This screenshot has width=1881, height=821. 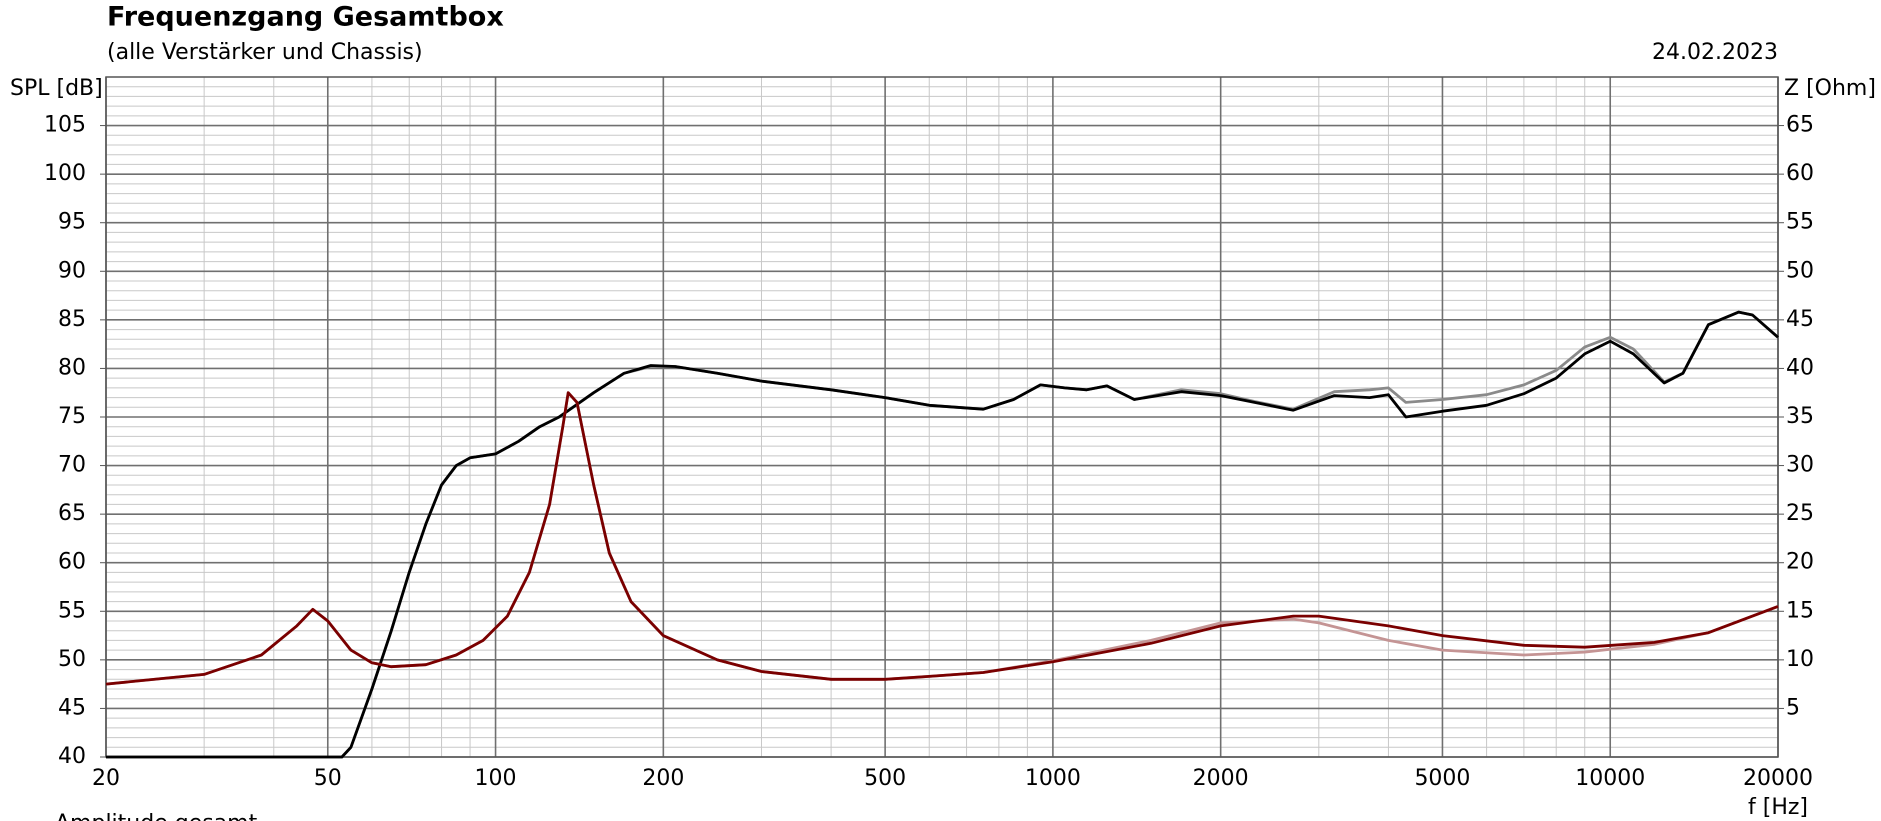 I want to click on y2-tick-label: 15, so click(x=1800, y=610).